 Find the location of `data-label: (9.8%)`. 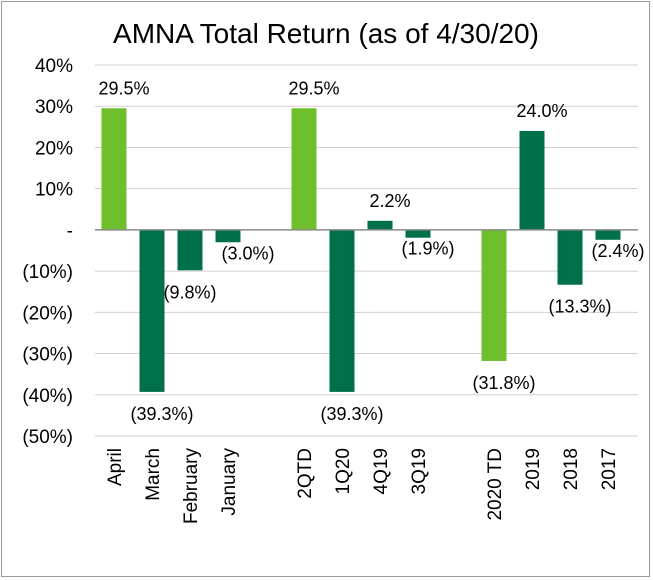

data-label: (9.8%) is located at coordinates (189, 292).